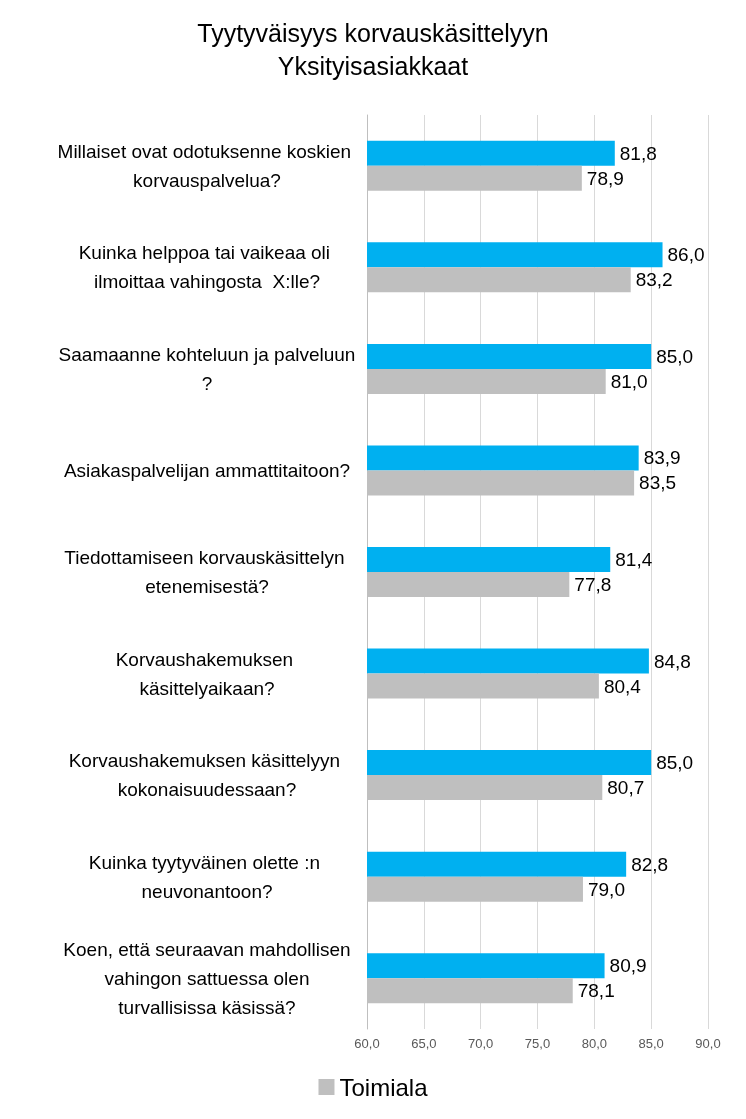 This screenshot has height=1119, width=746. What do you see at coordinates (207, 673) in the screenshot?
I see `y-tick-label: Korvaushakemuksen käsittelyaikaan?` at bounding box center [207, 673].